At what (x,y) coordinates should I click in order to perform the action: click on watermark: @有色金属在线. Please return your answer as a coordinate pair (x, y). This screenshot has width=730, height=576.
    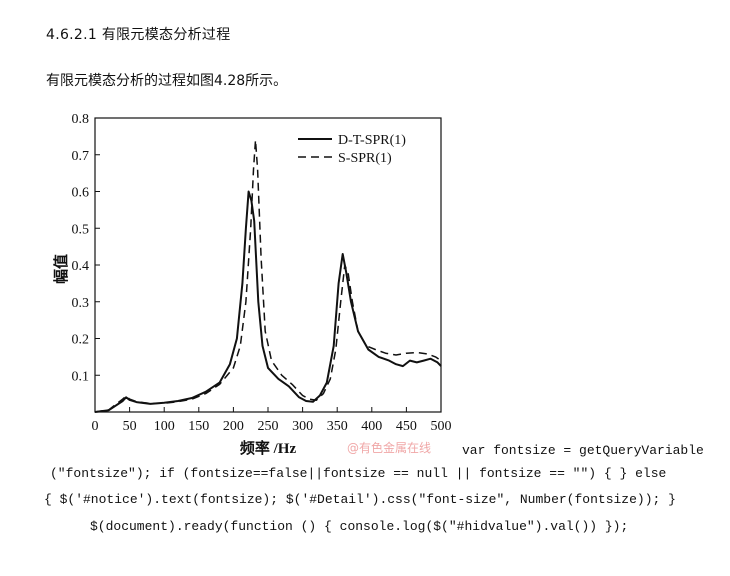
    Looking at the image, I should click on (389, 448).